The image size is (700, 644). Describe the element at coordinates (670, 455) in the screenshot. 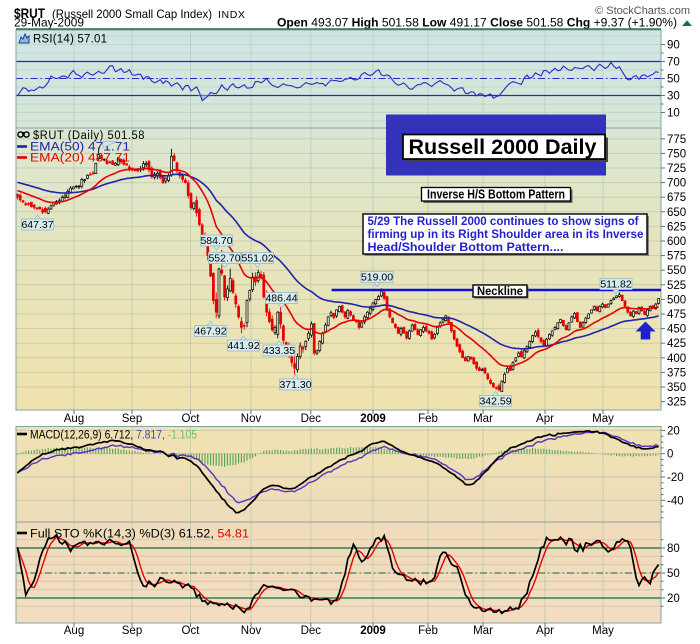

I see `svg-text: 0` at that location.